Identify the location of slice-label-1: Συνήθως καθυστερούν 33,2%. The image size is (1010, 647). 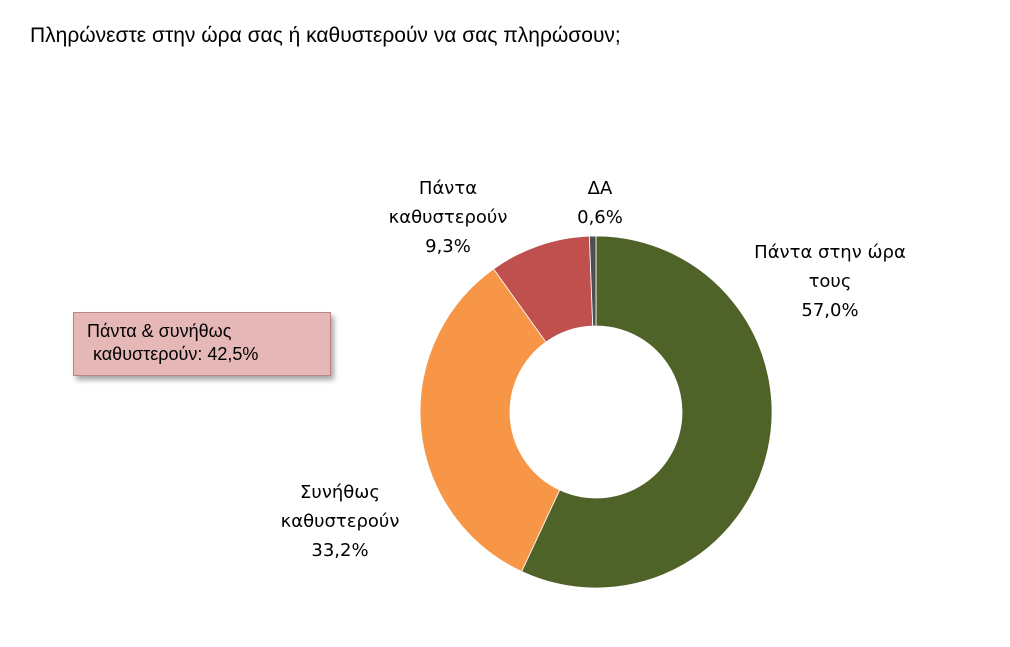
(340, 521).